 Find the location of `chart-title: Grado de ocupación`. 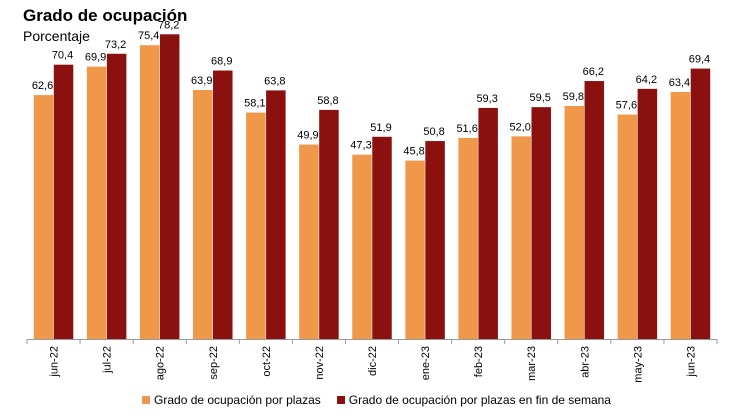

chart-title: Grado de ocupación is located at coordinates (105, 15).